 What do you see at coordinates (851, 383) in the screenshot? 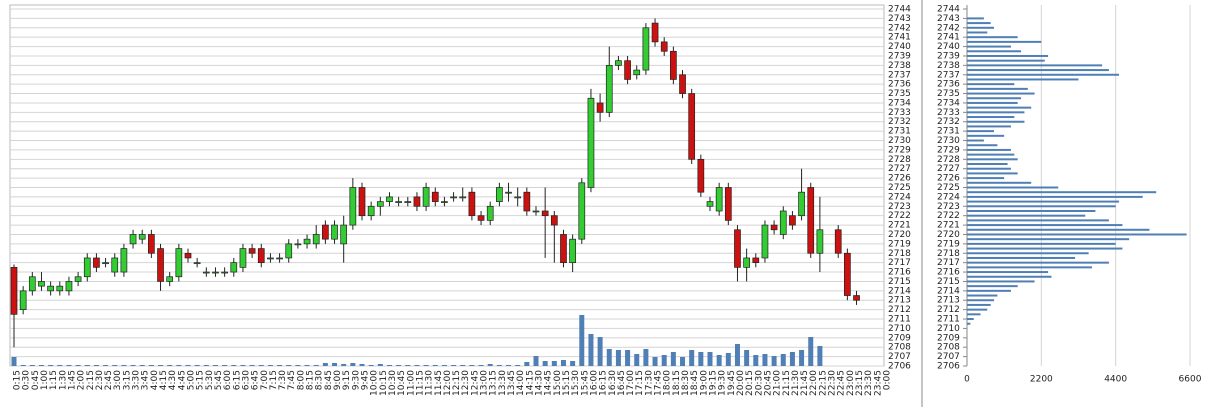
I see `x-tick-label: 23:00` at bounding box center [851, 383].